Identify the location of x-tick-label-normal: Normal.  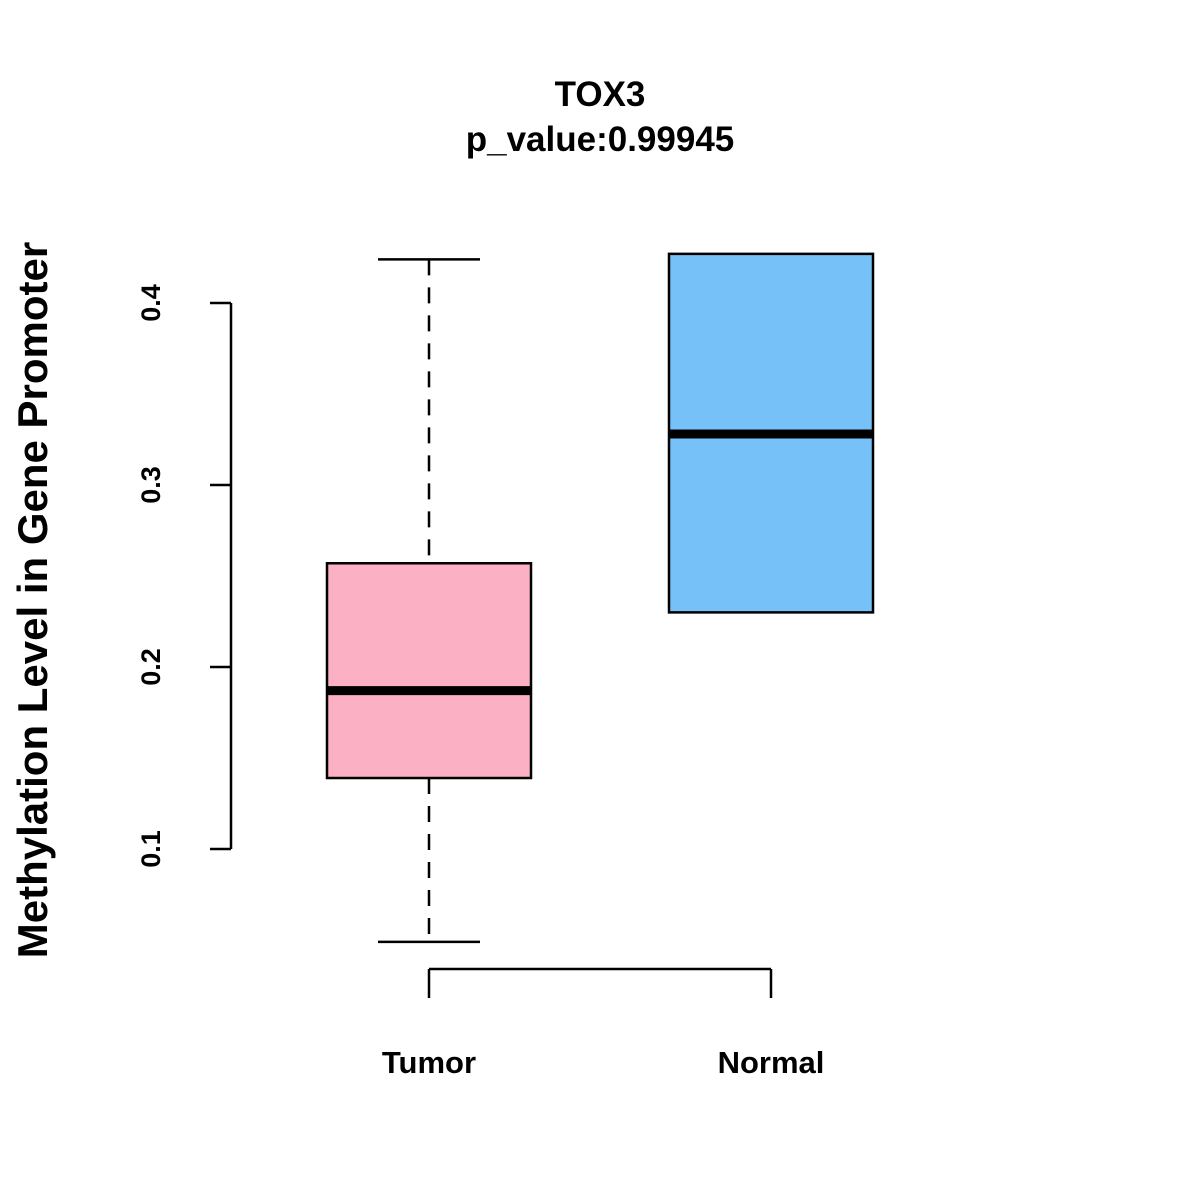
(771, 1062).